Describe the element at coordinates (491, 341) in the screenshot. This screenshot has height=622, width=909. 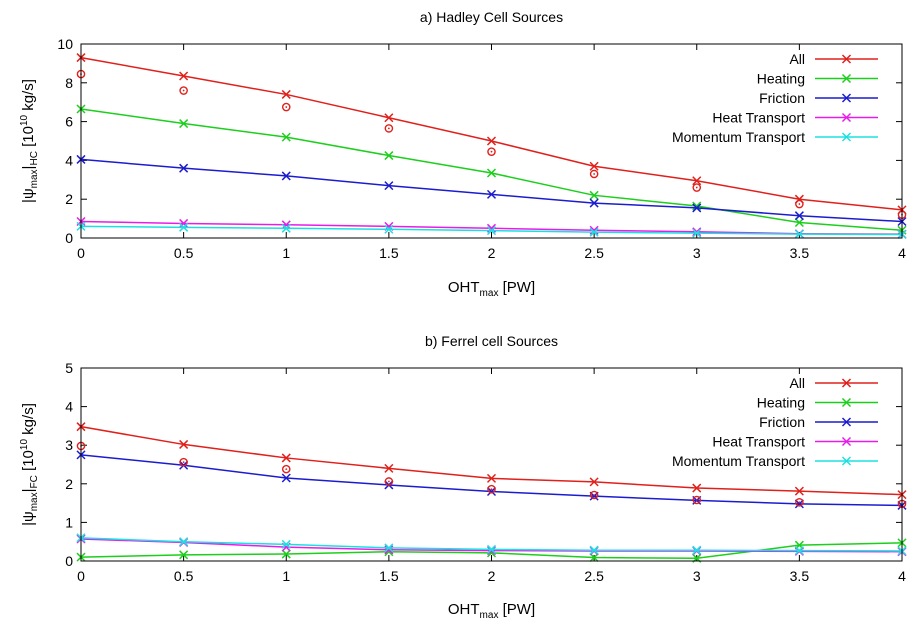
I see `chart-title: b) Ferrel cell Sources` at that location.